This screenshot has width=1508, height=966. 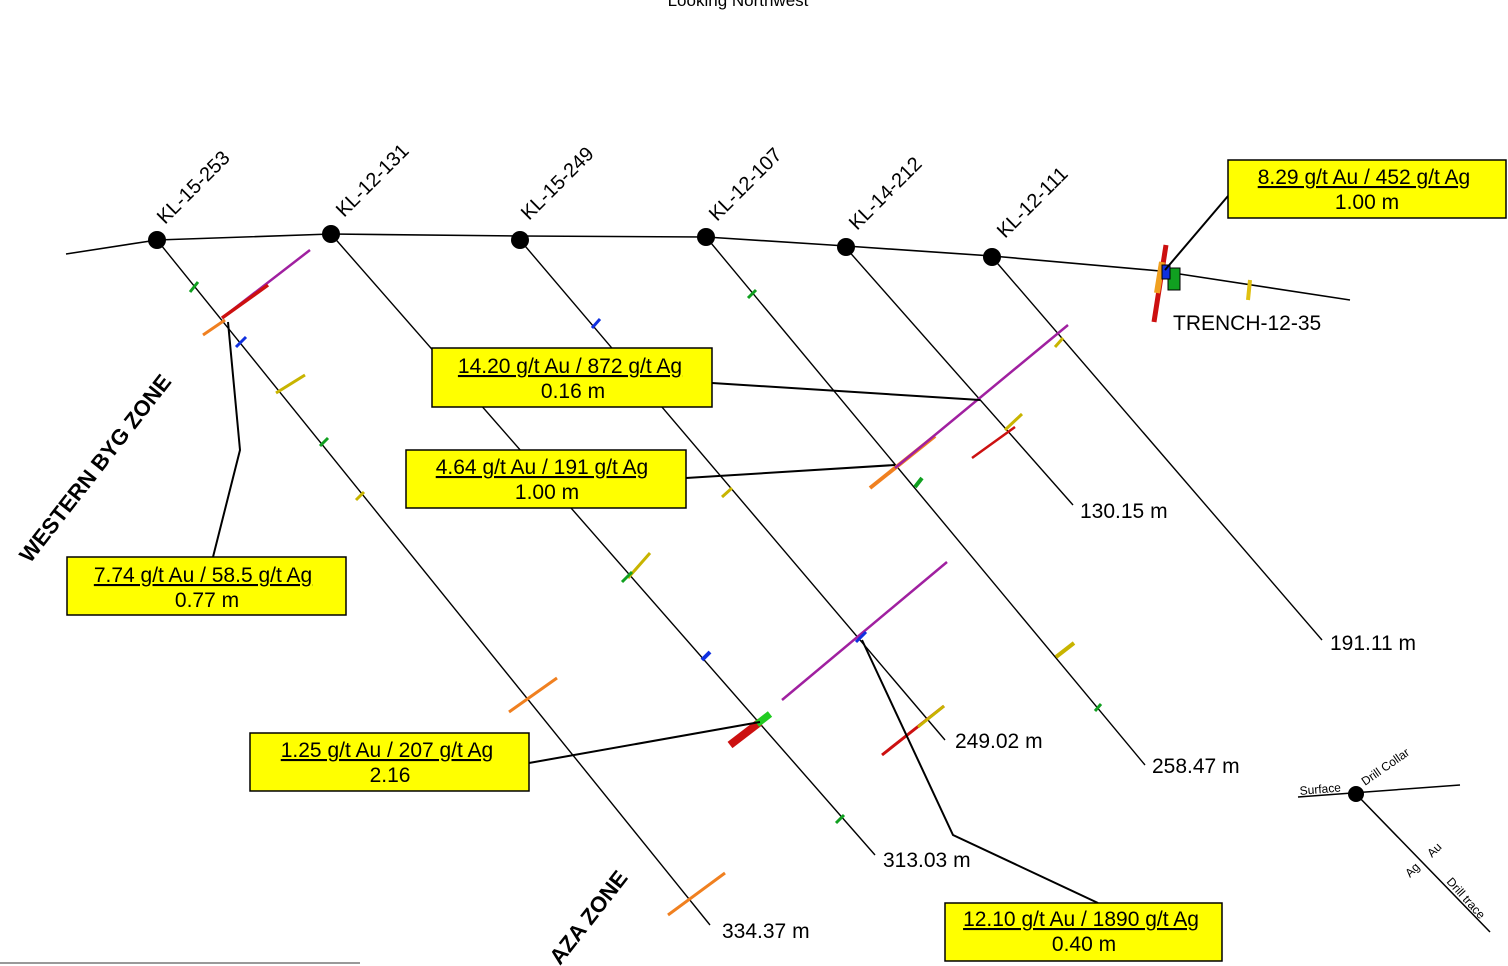 What do you see at coordinates (573, 391) in the screenshot?
I see `svg-text: 0.16 m` at bounding box center [573, 391].